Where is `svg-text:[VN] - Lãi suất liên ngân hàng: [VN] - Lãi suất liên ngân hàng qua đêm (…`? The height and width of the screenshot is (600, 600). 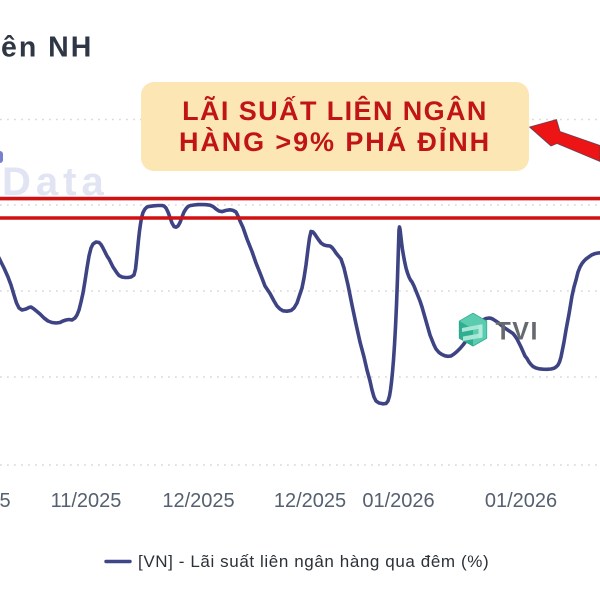 svg-text:[VN] - Lãi suất liên ngân hàng: [VN] - Lãi suất liên ngân hàng qua đêm (… is located at coordinates (313, 561).